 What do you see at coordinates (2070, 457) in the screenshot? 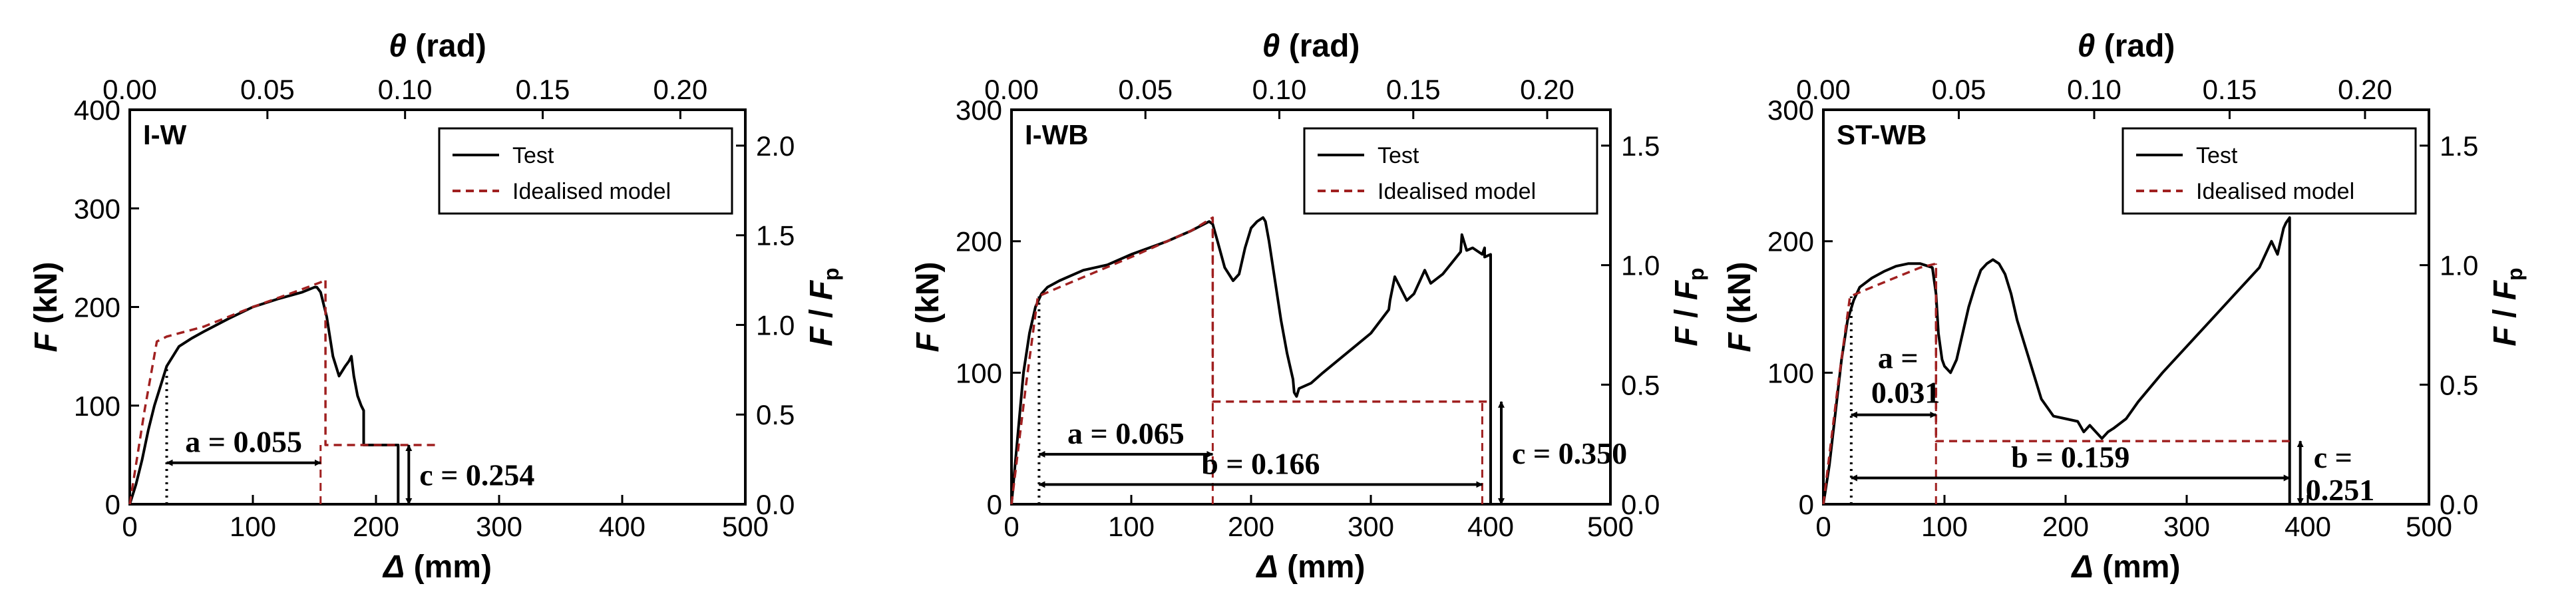
I see `annotation-label: b = 0.159` at bounding box center [2070, 457].